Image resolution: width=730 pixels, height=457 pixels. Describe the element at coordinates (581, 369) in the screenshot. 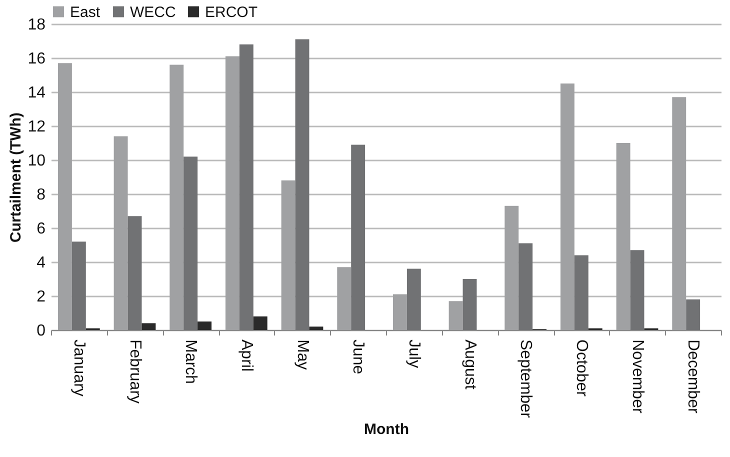

I see `x-tick-label: October` at that location.